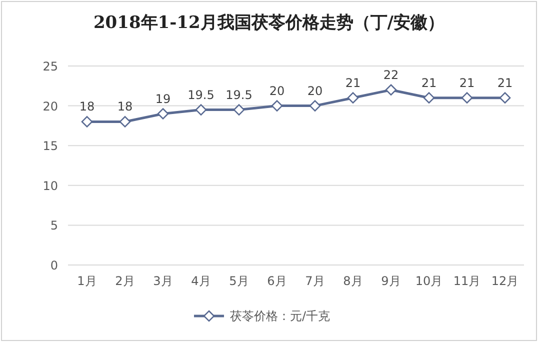  I want to click on x-tick-label: 3月, so click(163, 281).